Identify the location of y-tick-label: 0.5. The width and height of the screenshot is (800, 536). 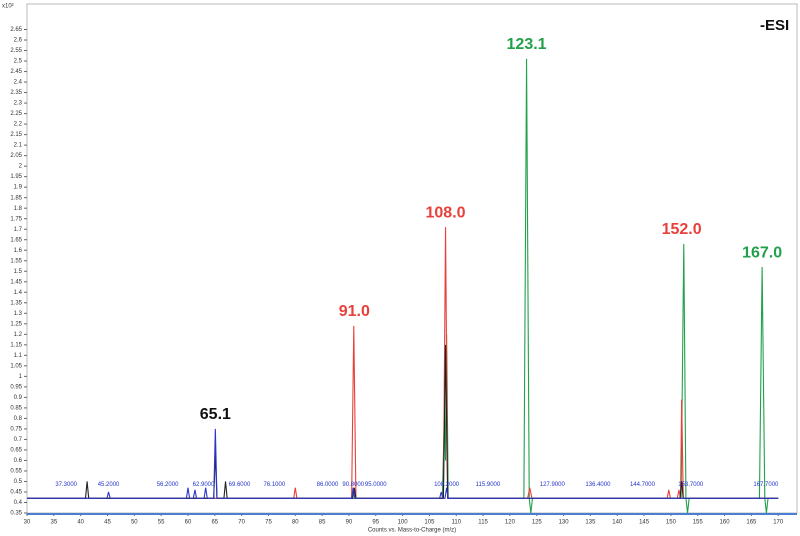
(18, 482).